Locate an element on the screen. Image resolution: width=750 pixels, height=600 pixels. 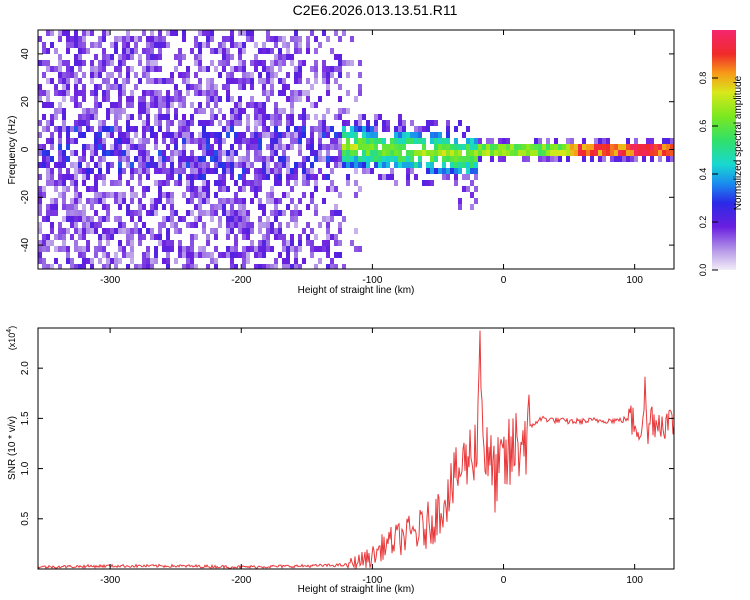
snr-y-tick-label: 1.0 is located at coordinates (25, 468).